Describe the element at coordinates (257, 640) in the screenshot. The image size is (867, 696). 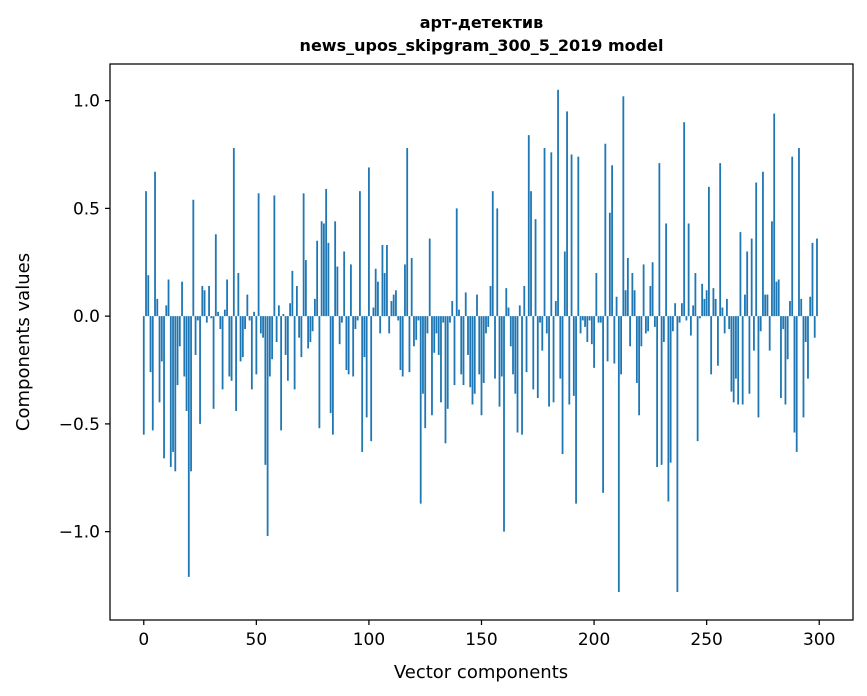
I see `x-tick-label-1: 50` at that location.